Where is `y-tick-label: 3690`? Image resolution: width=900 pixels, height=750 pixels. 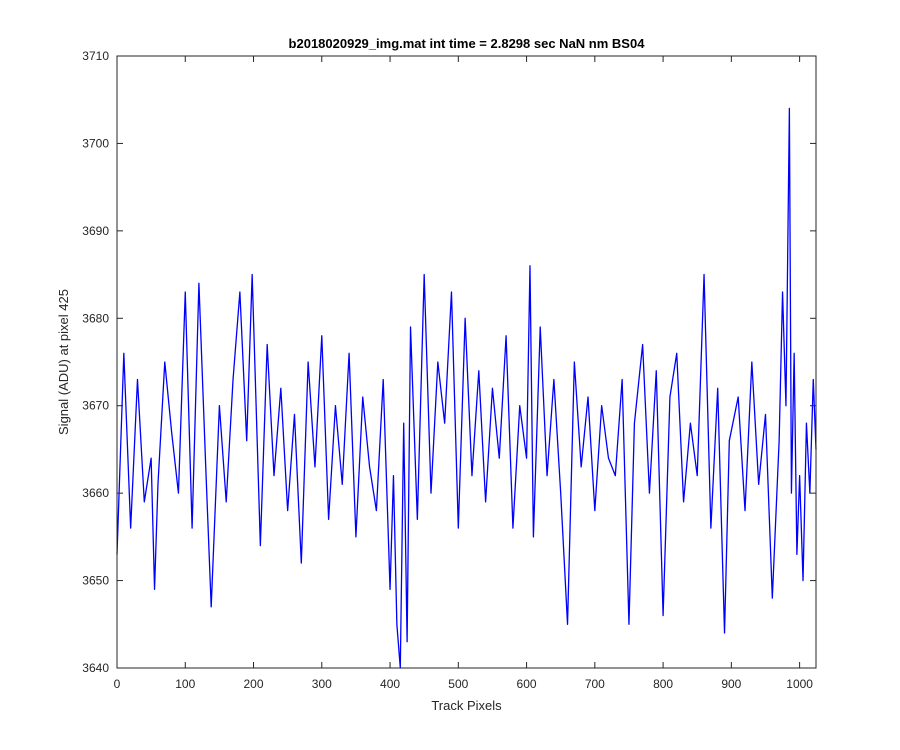
y-tick-label: 3690 is located at coordinates (95, 231).